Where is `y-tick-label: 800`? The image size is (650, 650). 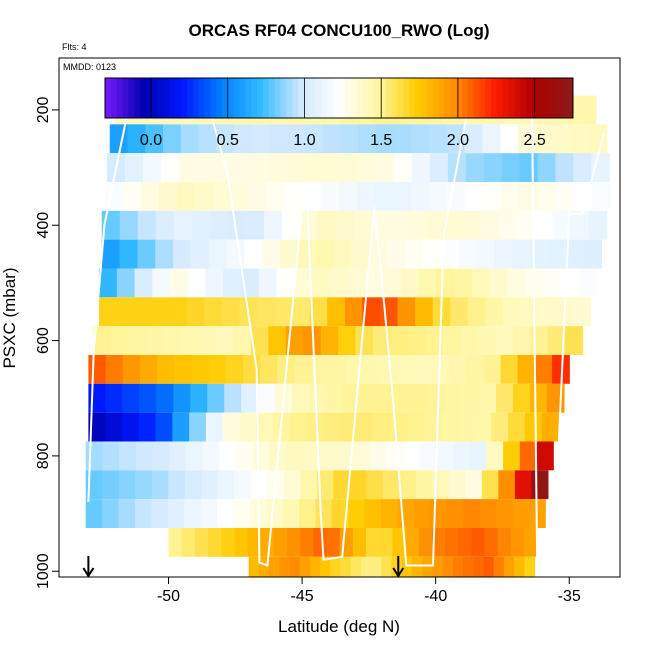
y-tick-label: 800 is located at coordinates (43, 455).